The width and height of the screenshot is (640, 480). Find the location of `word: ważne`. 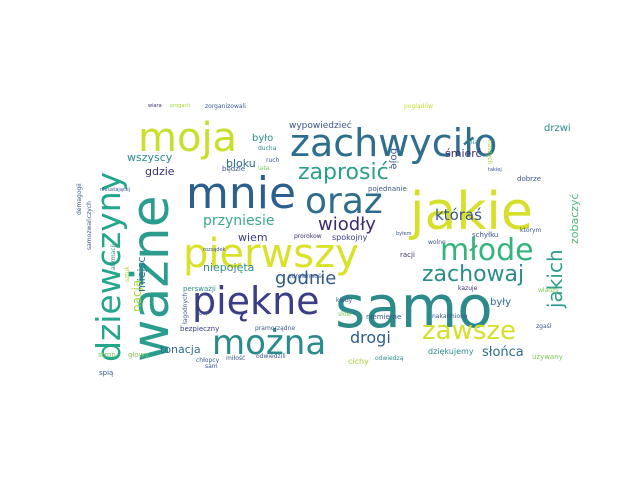

word: ważne is located at coordinates (151, 278).